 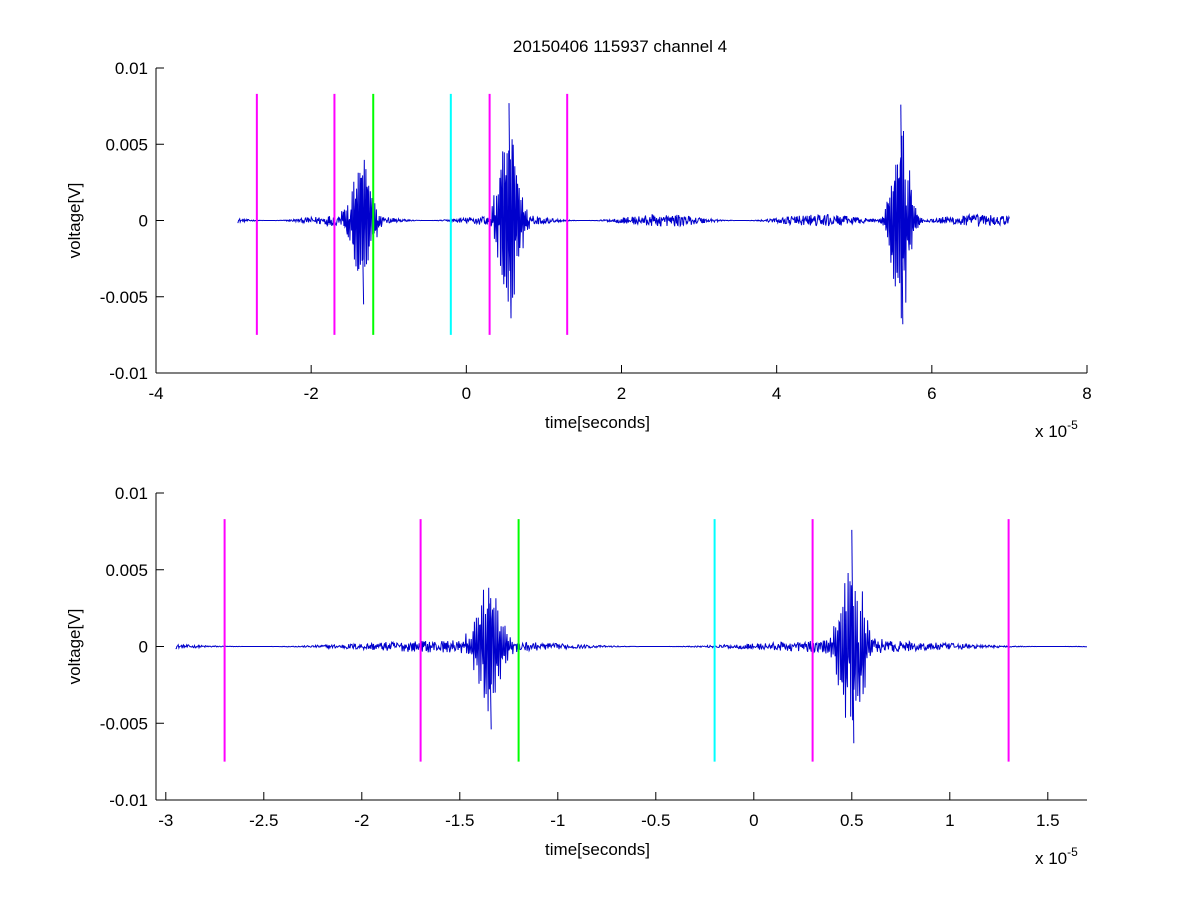 I want to click on x-tick-label: -1, so click(x=557, y=820).